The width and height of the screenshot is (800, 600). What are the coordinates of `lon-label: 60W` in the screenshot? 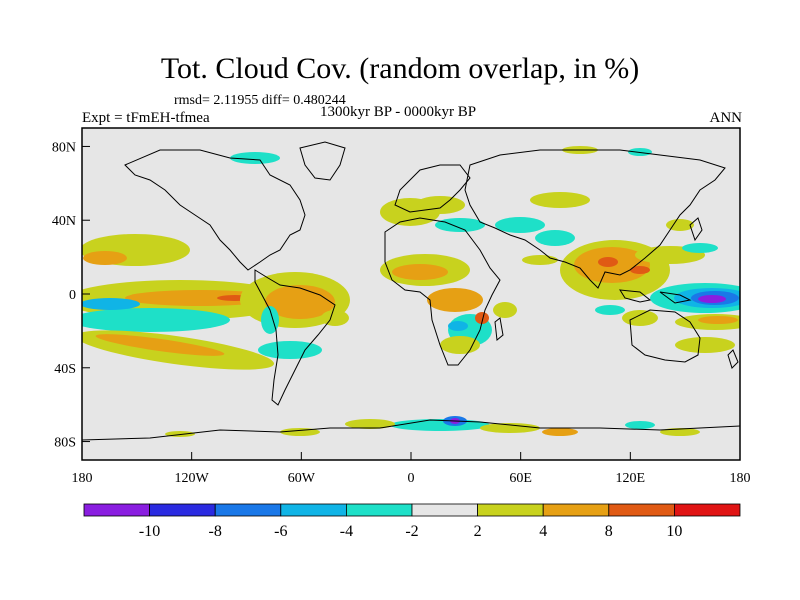 It's located at (302, 478).